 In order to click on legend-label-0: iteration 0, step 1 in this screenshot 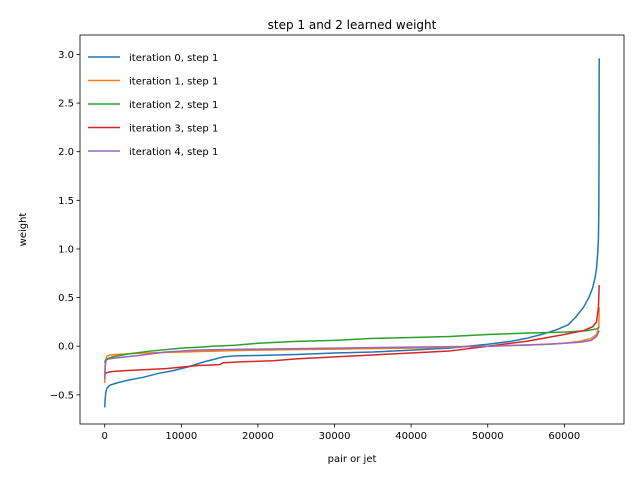, I will do `click(173, 58)`.